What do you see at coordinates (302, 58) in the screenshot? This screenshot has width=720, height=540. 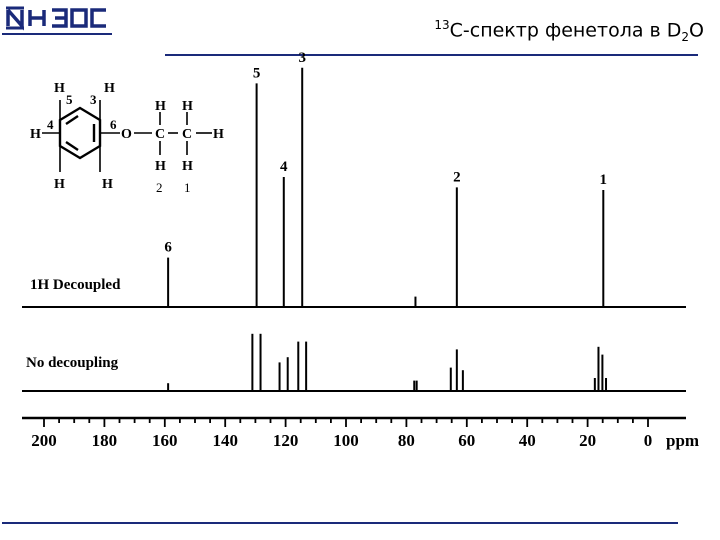 I see `peak-label: 3` at bounding box center [302, 58].